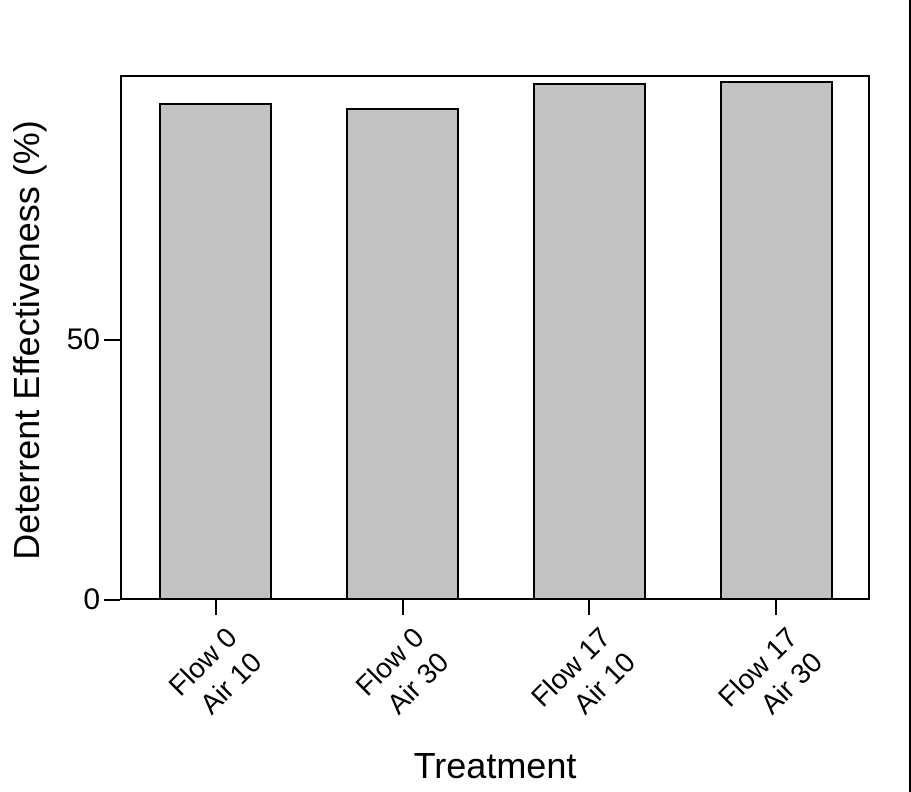  What do you see at coordinates (402, 670) in the screenshot?
I see `x-category-label: Flow 0 Air 30` at bounding box center [402, 670].